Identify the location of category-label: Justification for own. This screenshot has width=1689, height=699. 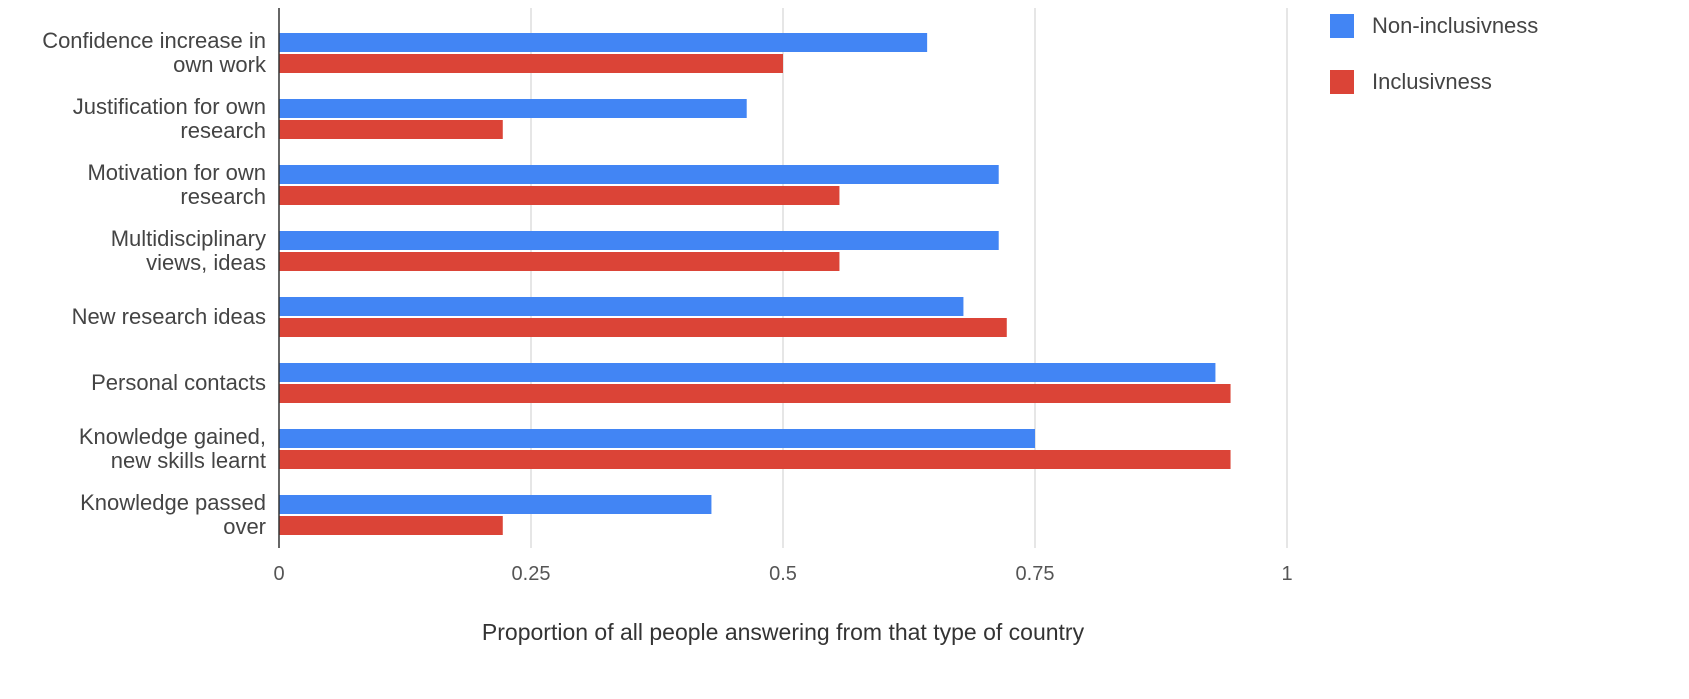
(169, 106).